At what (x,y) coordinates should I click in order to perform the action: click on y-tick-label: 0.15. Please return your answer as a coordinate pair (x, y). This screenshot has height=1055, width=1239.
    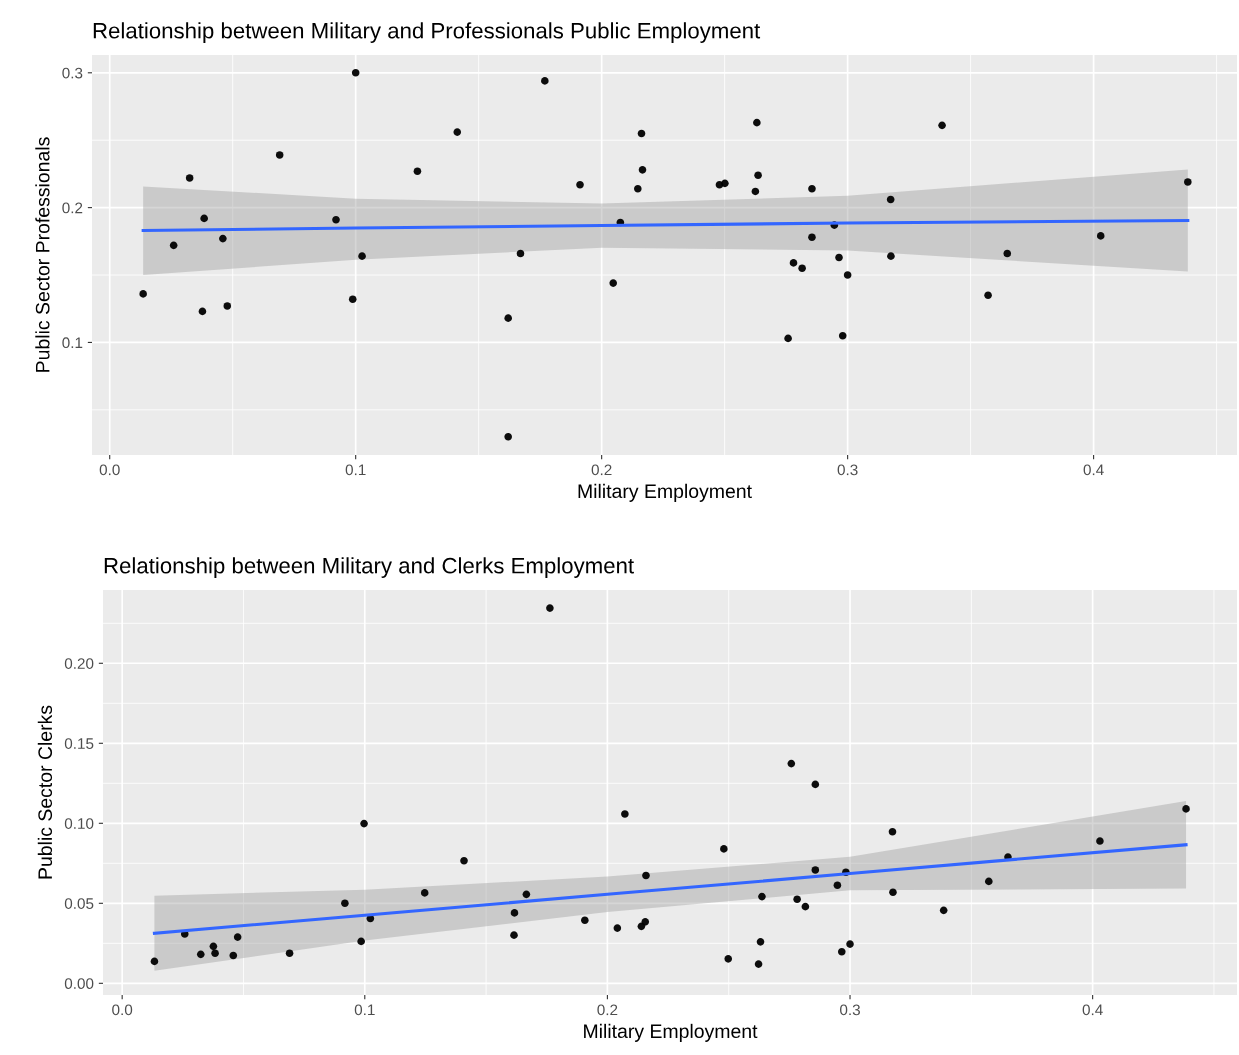
    Looking at the image, I should click on (79, 743).